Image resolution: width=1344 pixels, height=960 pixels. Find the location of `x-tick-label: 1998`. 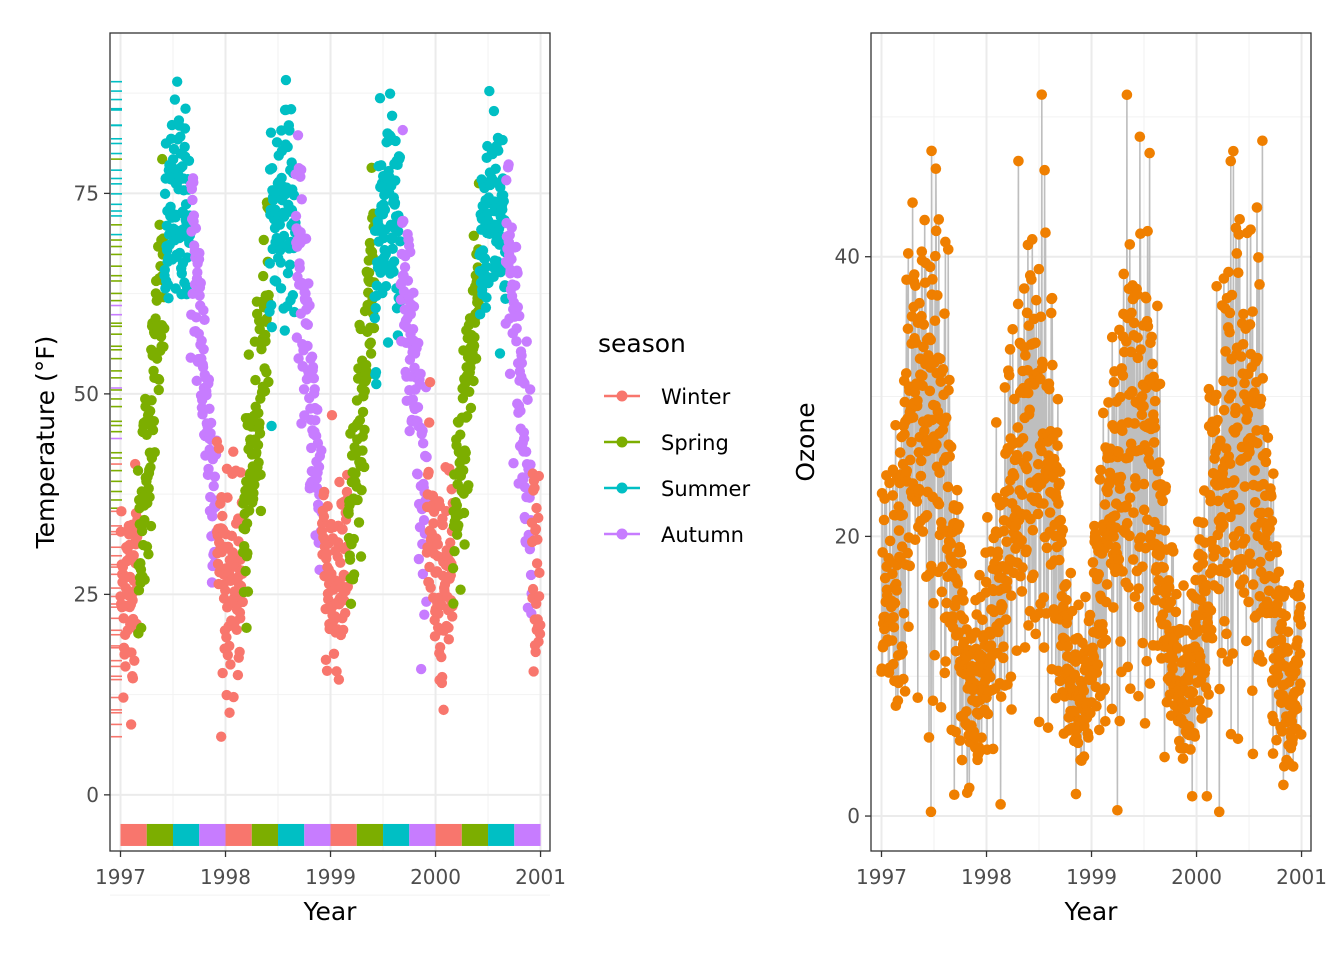

x-tick-label: 1998 is located at coordinates (986, 877).